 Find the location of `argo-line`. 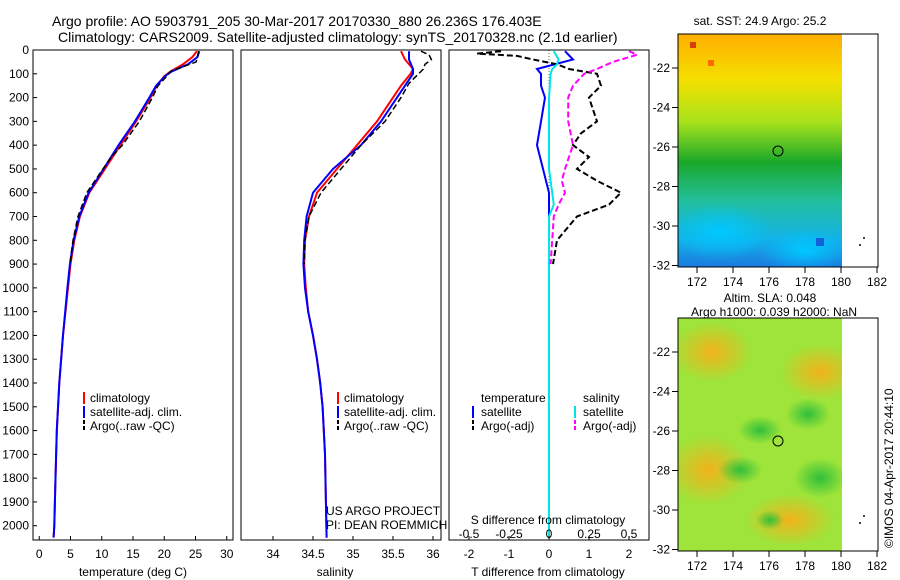

argo-line is located at coordinates (368, 157).